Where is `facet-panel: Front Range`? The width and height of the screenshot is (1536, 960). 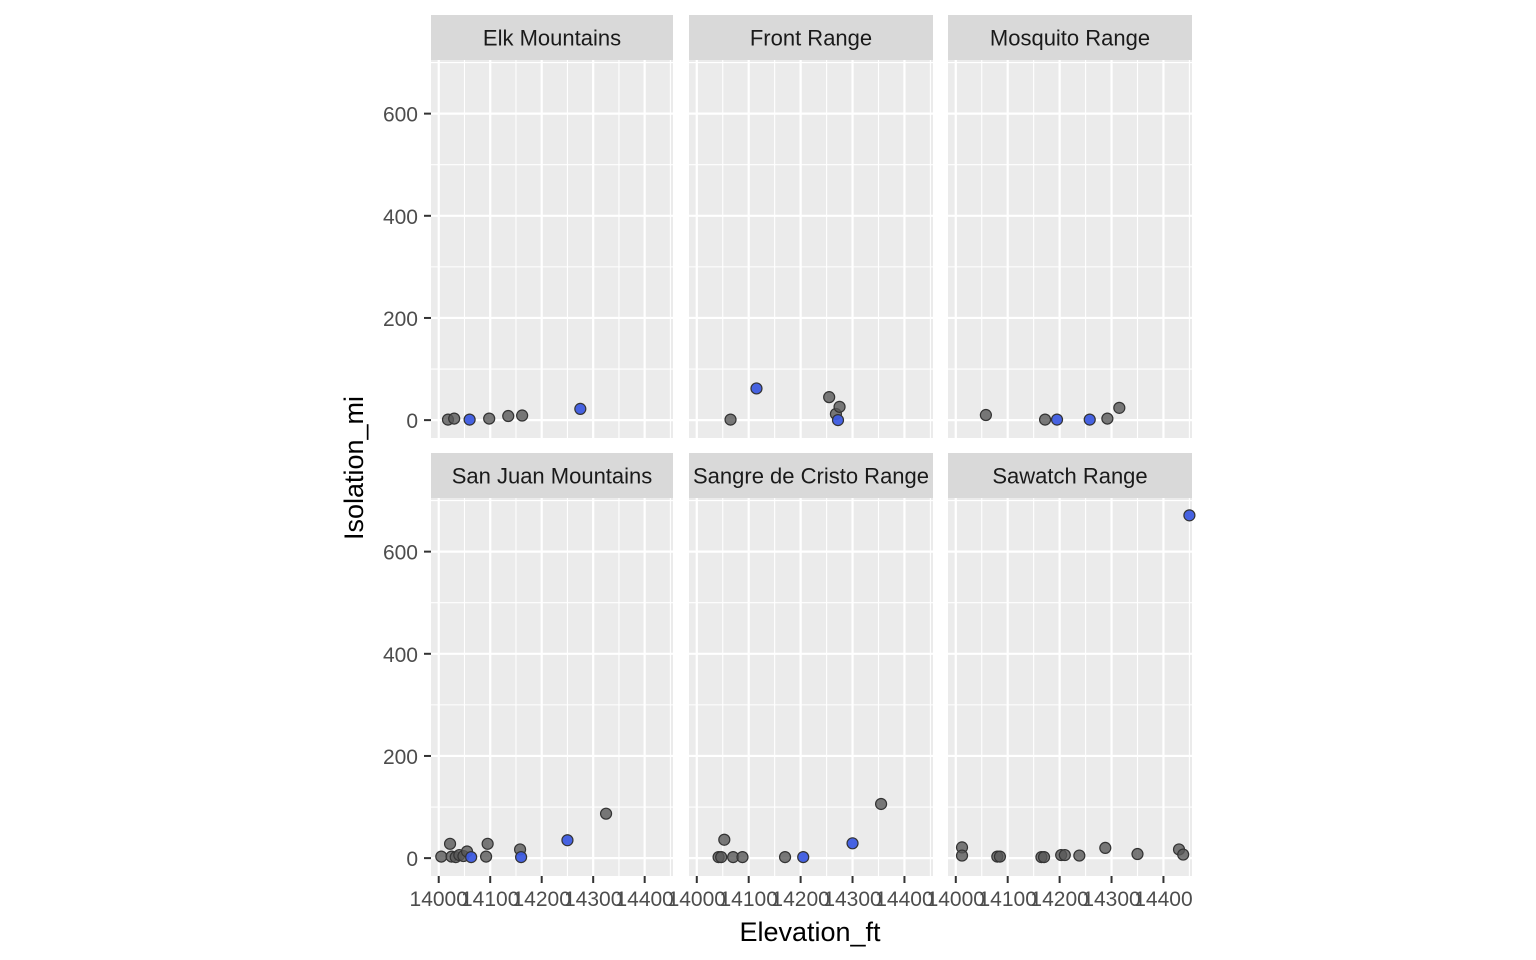
facet-panel: Front Range is located at coordinates (811, 226).